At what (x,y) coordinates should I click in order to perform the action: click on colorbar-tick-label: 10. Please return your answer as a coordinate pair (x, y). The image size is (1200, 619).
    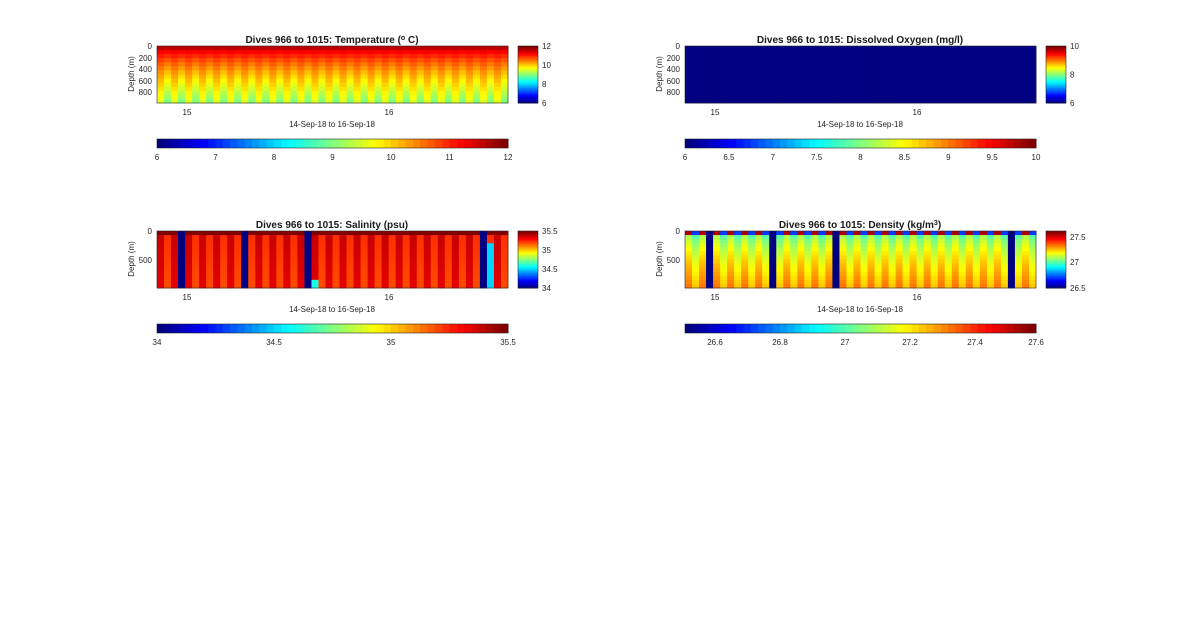
    Looking at the image, I should click on (1074, 46).